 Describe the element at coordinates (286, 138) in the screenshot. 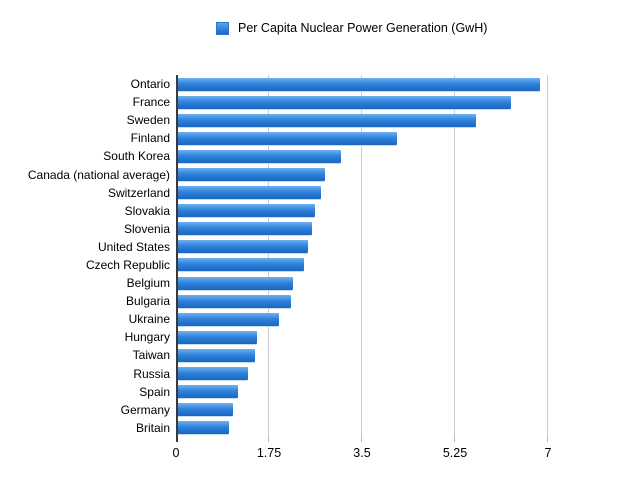

I see `bar-finland` at that location.